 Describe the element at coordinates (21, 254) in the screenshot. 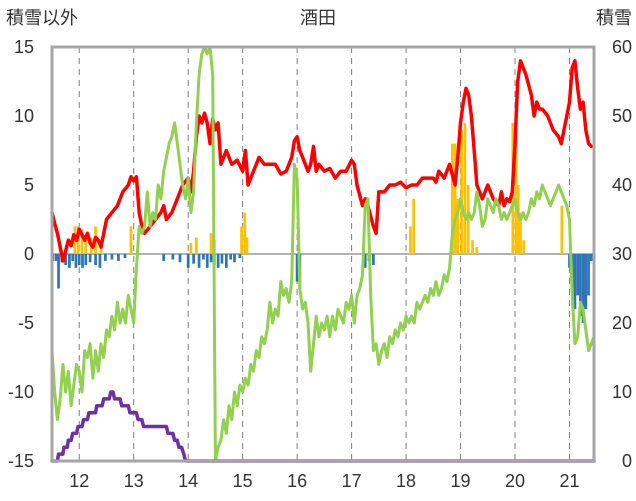

I see `left-tick-labels: 15 10 5 0 -5 -10 -15` at that location.